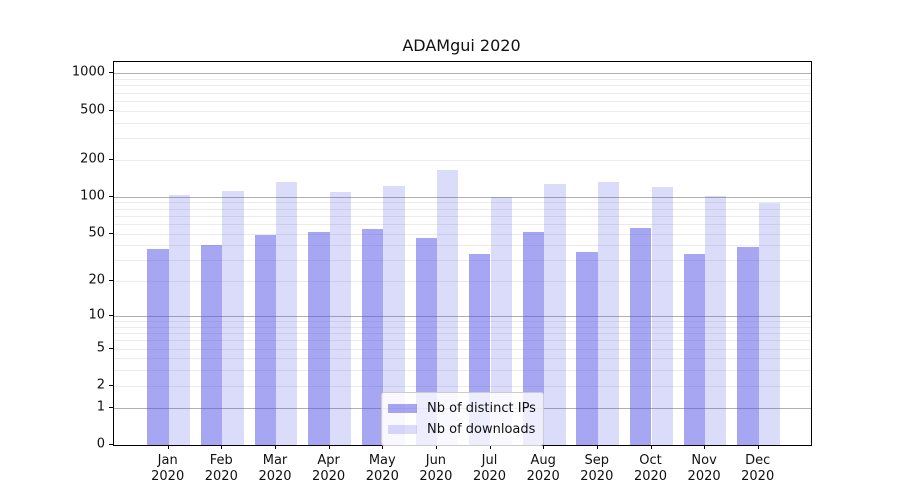 The width and height of the screenshot is (900, 500). I want to click on x-tick-mark-nov, so click(705, 447).